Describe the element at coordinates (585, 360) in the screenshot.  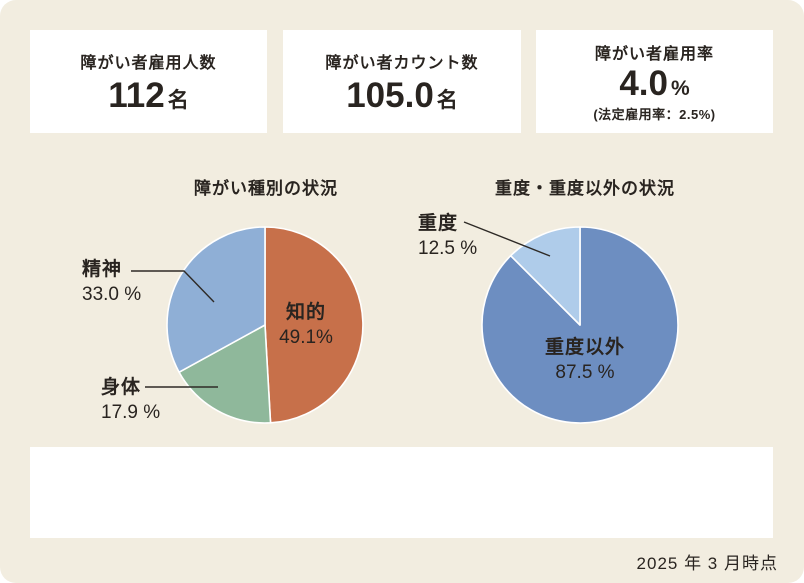
I see `pie-label-judoigai: 重度以外 87.5 %` at that location.